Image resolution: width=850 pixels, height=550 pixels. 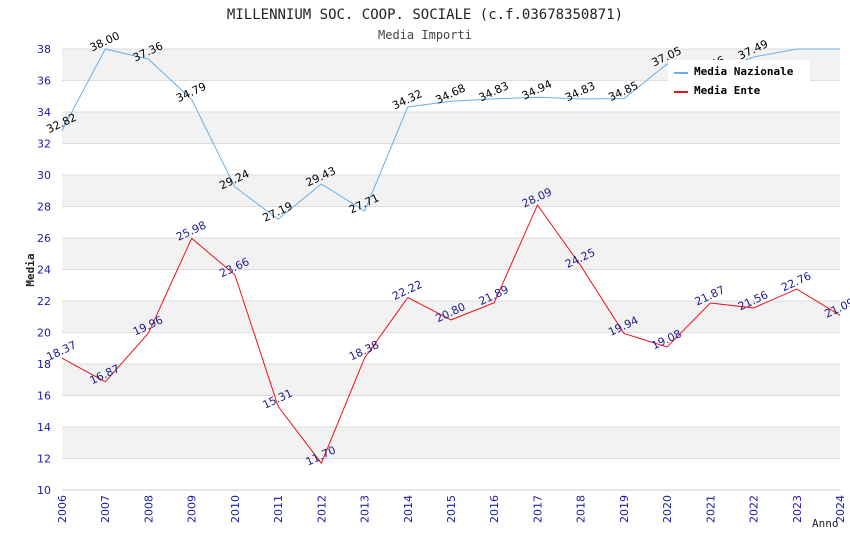 What do you see at coordinates (624, 509) in the screenshot?
I see `x-tick-label: 2019` at bounding box center [624, 509].